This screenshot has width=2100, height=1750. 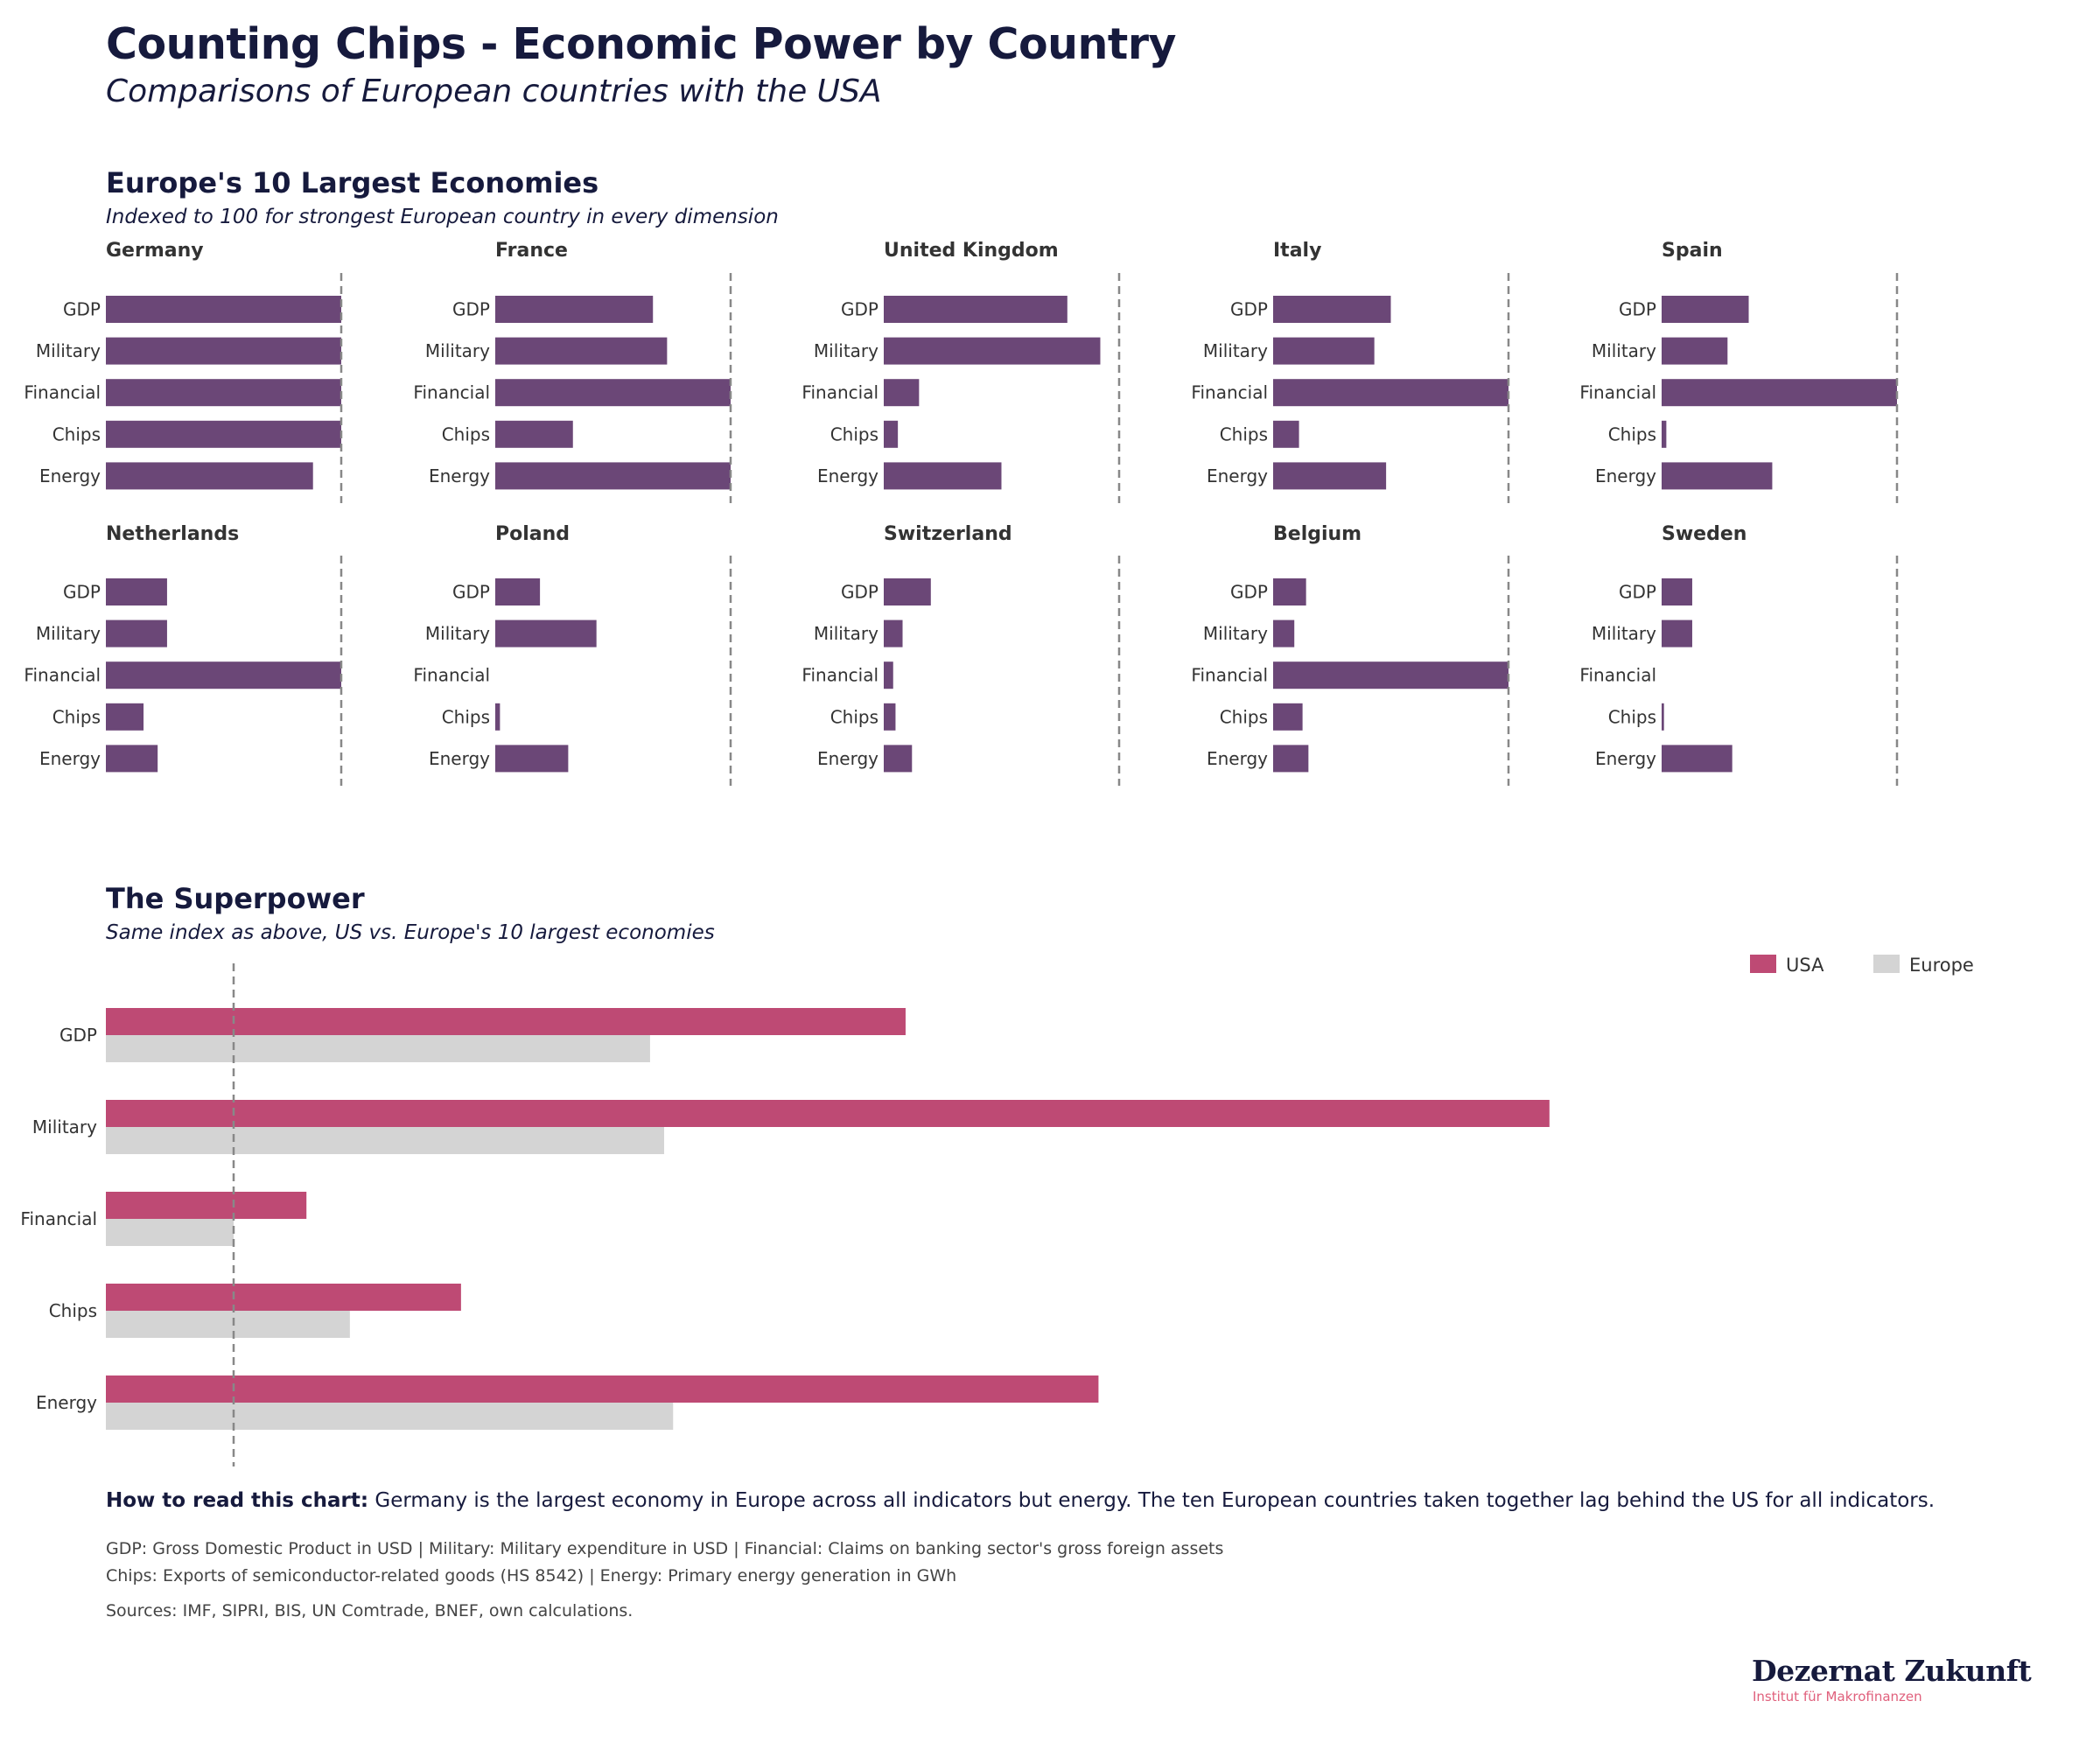 I want to click on bar-belgium-financial, so click(x=1390, y=676).